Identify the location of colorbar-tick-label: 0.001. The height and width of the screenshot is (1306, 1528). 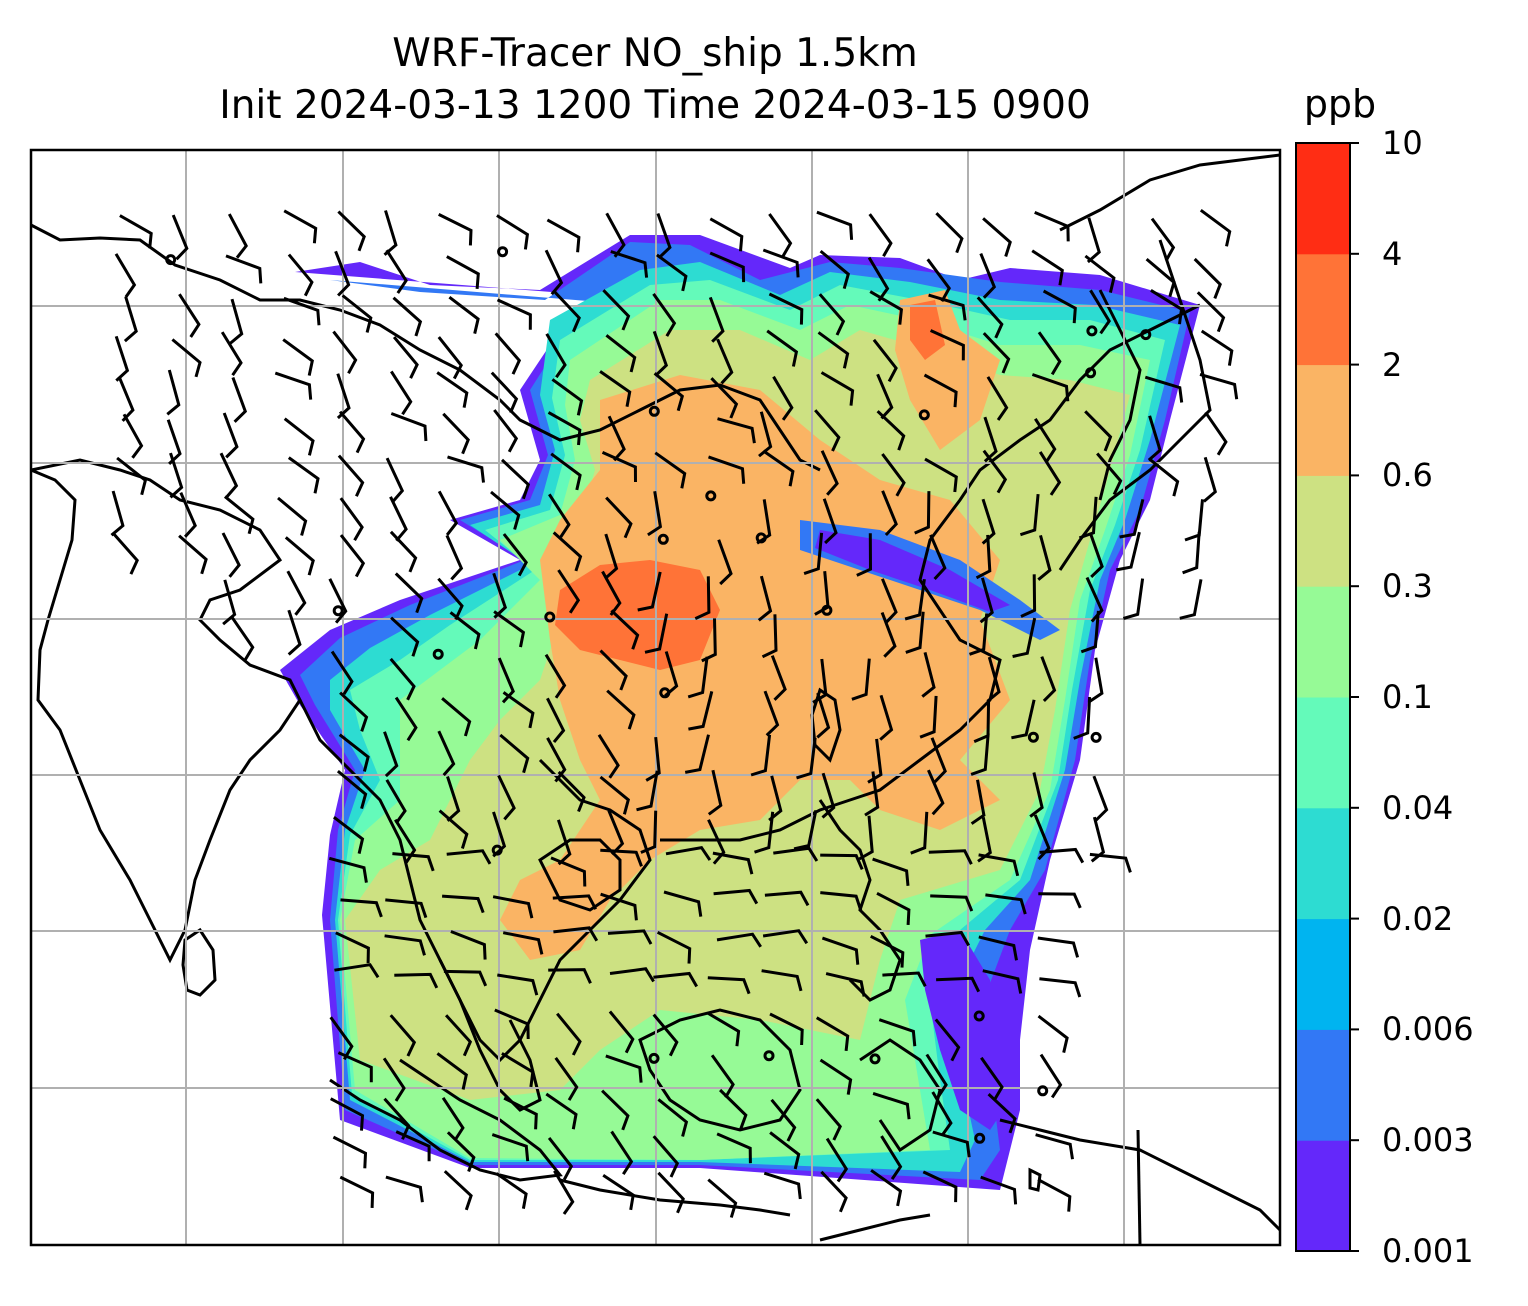
(1428, 1251).